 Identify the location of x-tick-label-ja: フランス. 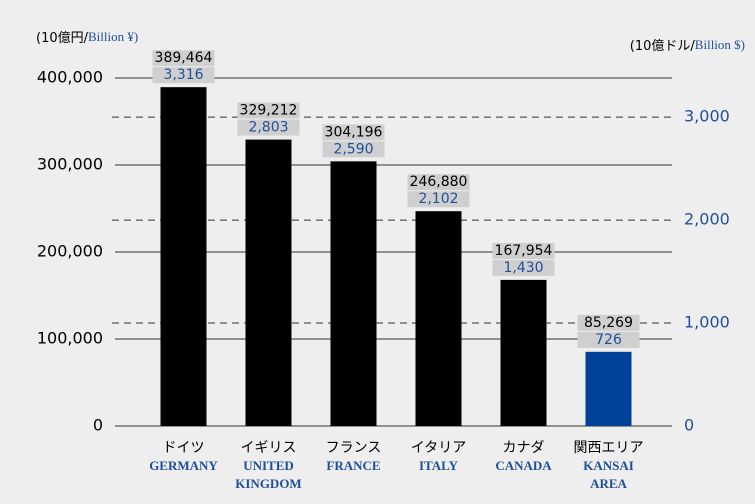
(354, 448).